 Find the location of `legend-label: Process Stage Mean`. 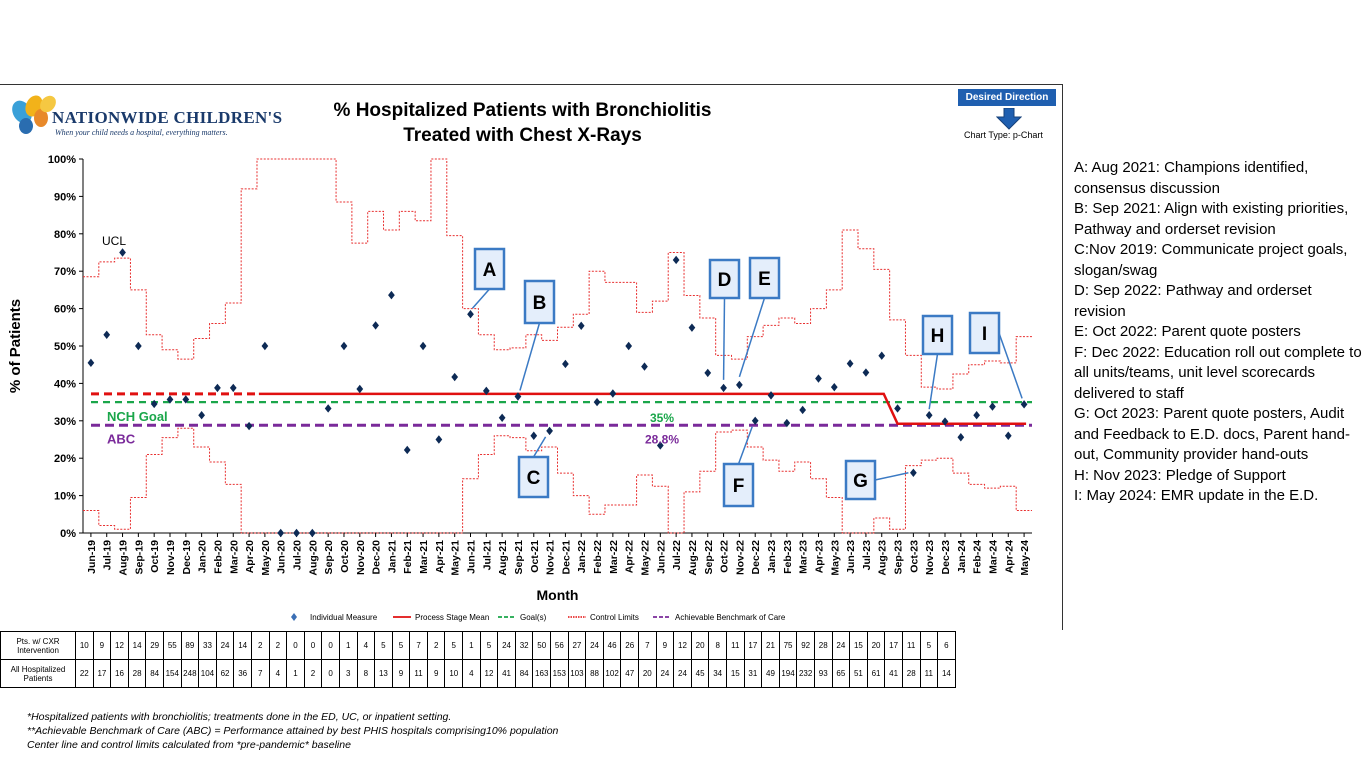

legend-label: Process Stage Mean is located at coordinates (452, 617).